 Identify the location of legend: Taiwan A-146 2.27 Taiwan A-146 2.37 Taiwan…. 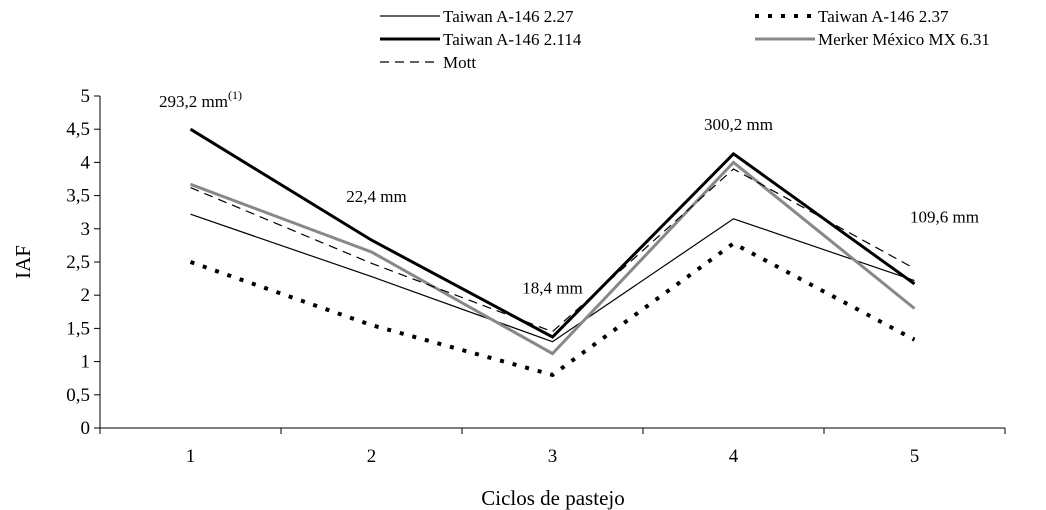
(685, 39).